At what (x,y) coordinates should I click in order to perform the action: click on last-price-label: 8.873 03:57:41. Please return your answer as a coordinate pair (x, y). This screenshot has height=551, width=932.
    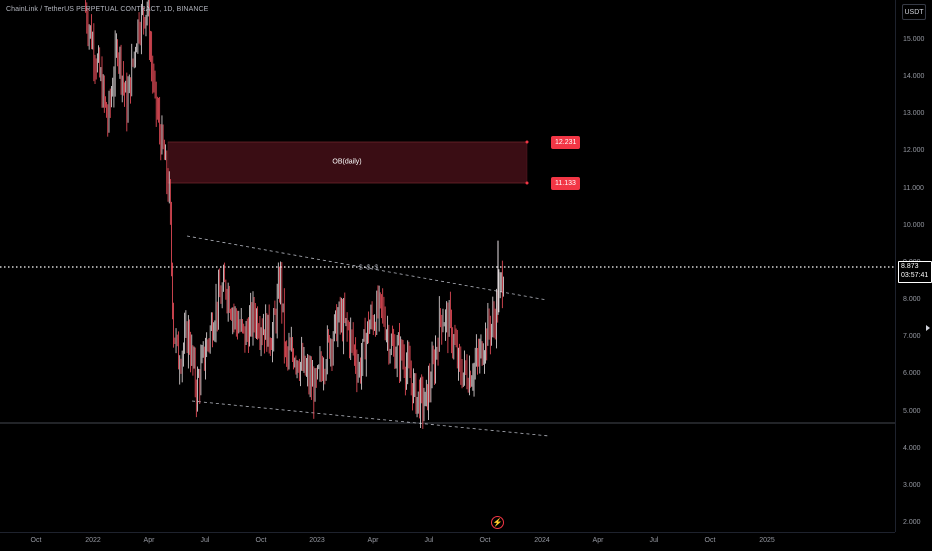
    Looking at the image, I should click on (915, 272).